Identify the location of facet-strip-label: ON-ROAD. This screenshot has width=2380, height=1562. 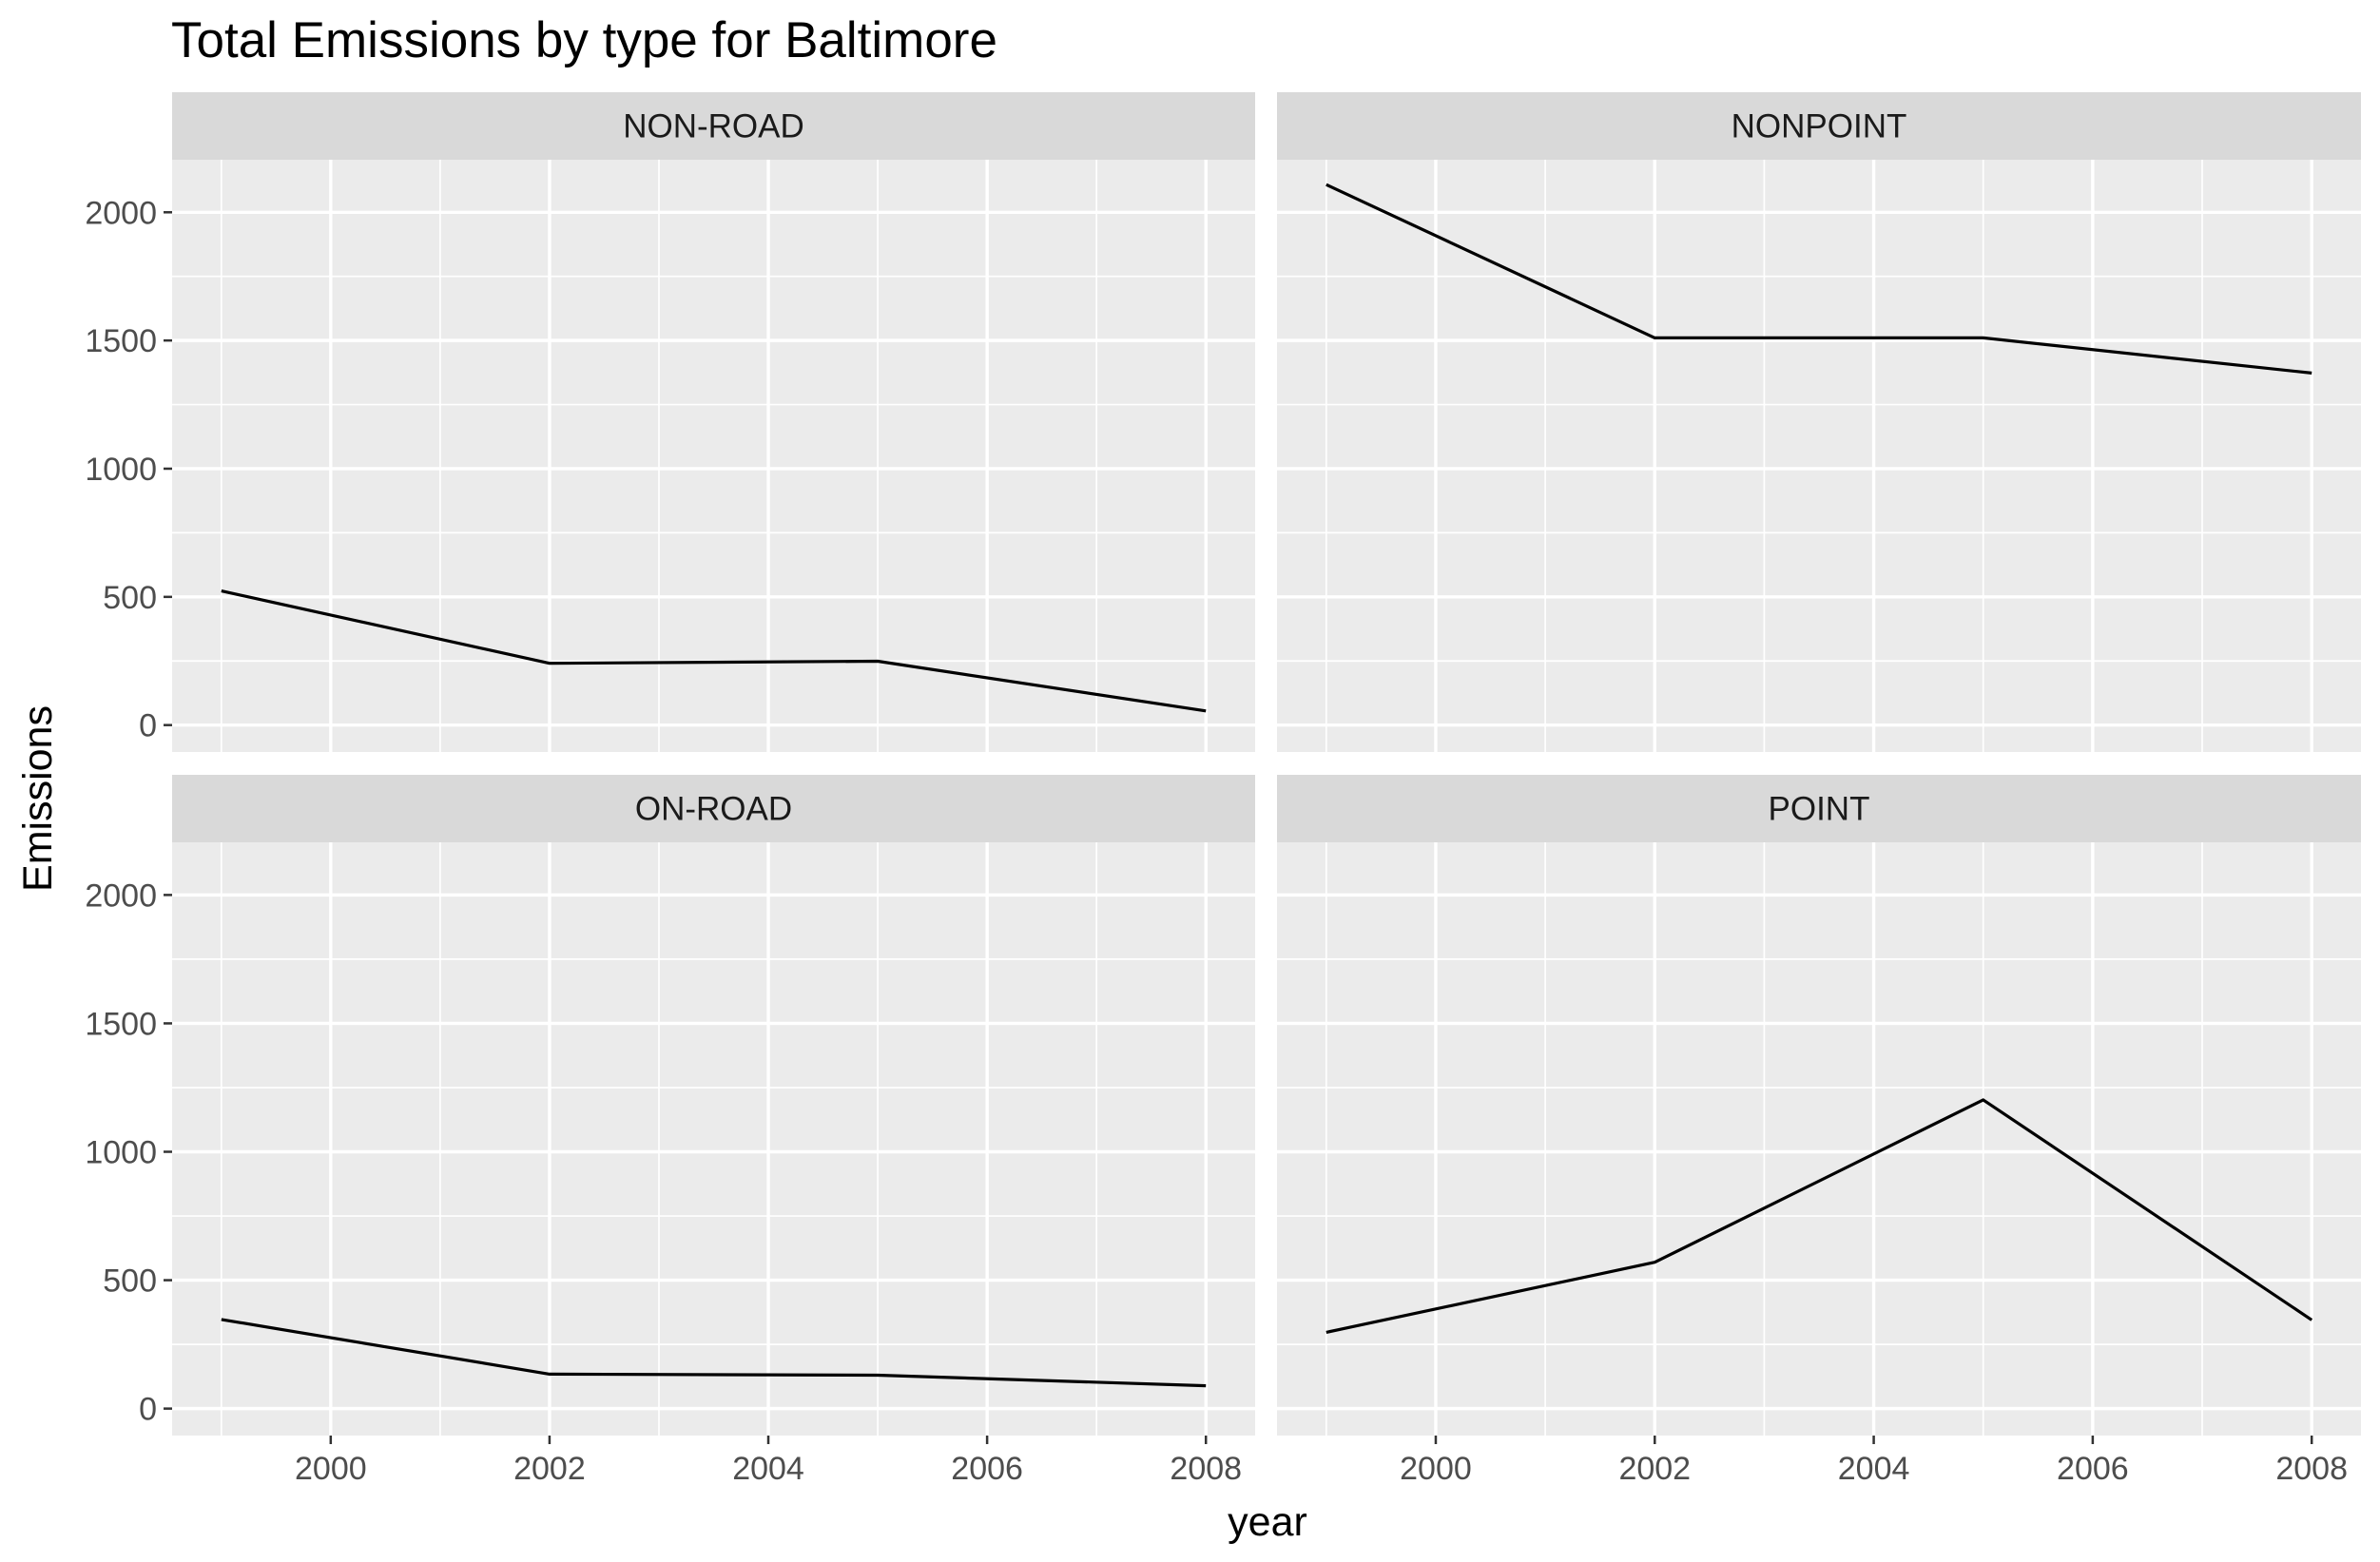
(714, 809).